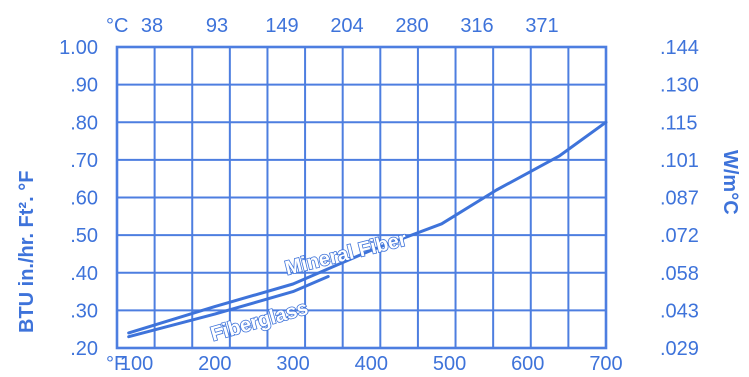 The image size is (749, 377). I want to click on x-tick-label-f: 700, so click(605, 364).